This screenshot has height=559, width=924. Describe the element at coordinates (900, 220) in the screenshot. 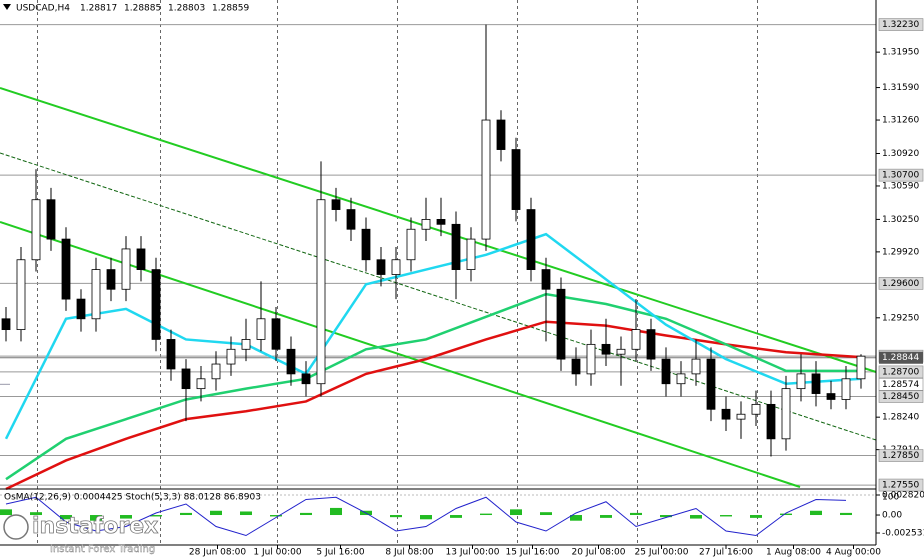

I see `y-tick-label: 1.30250` at that location.